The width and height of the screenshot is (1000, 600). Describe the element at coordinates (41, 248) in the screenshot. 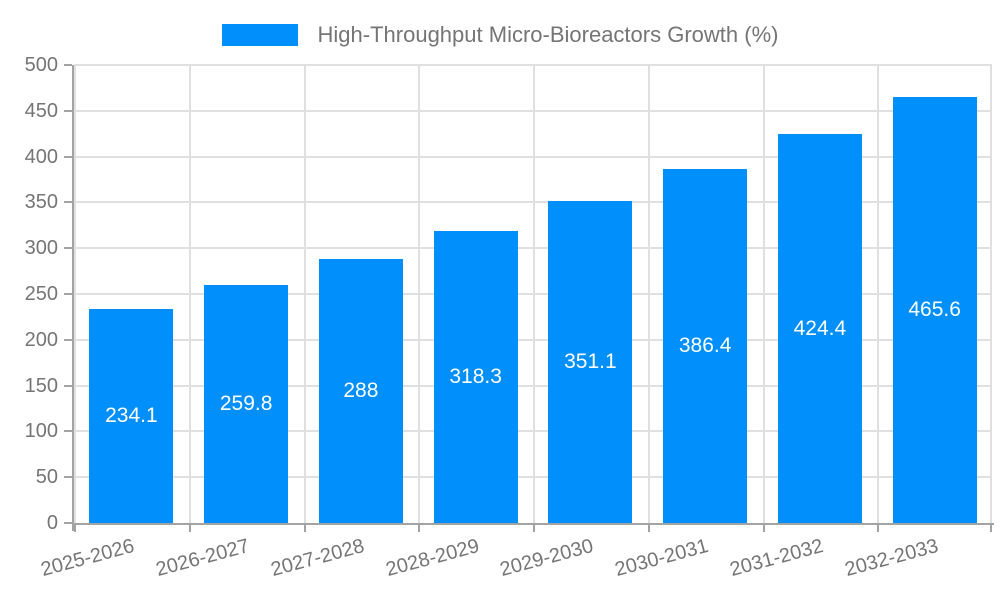

I see `y-tick-label: 300` at that location.